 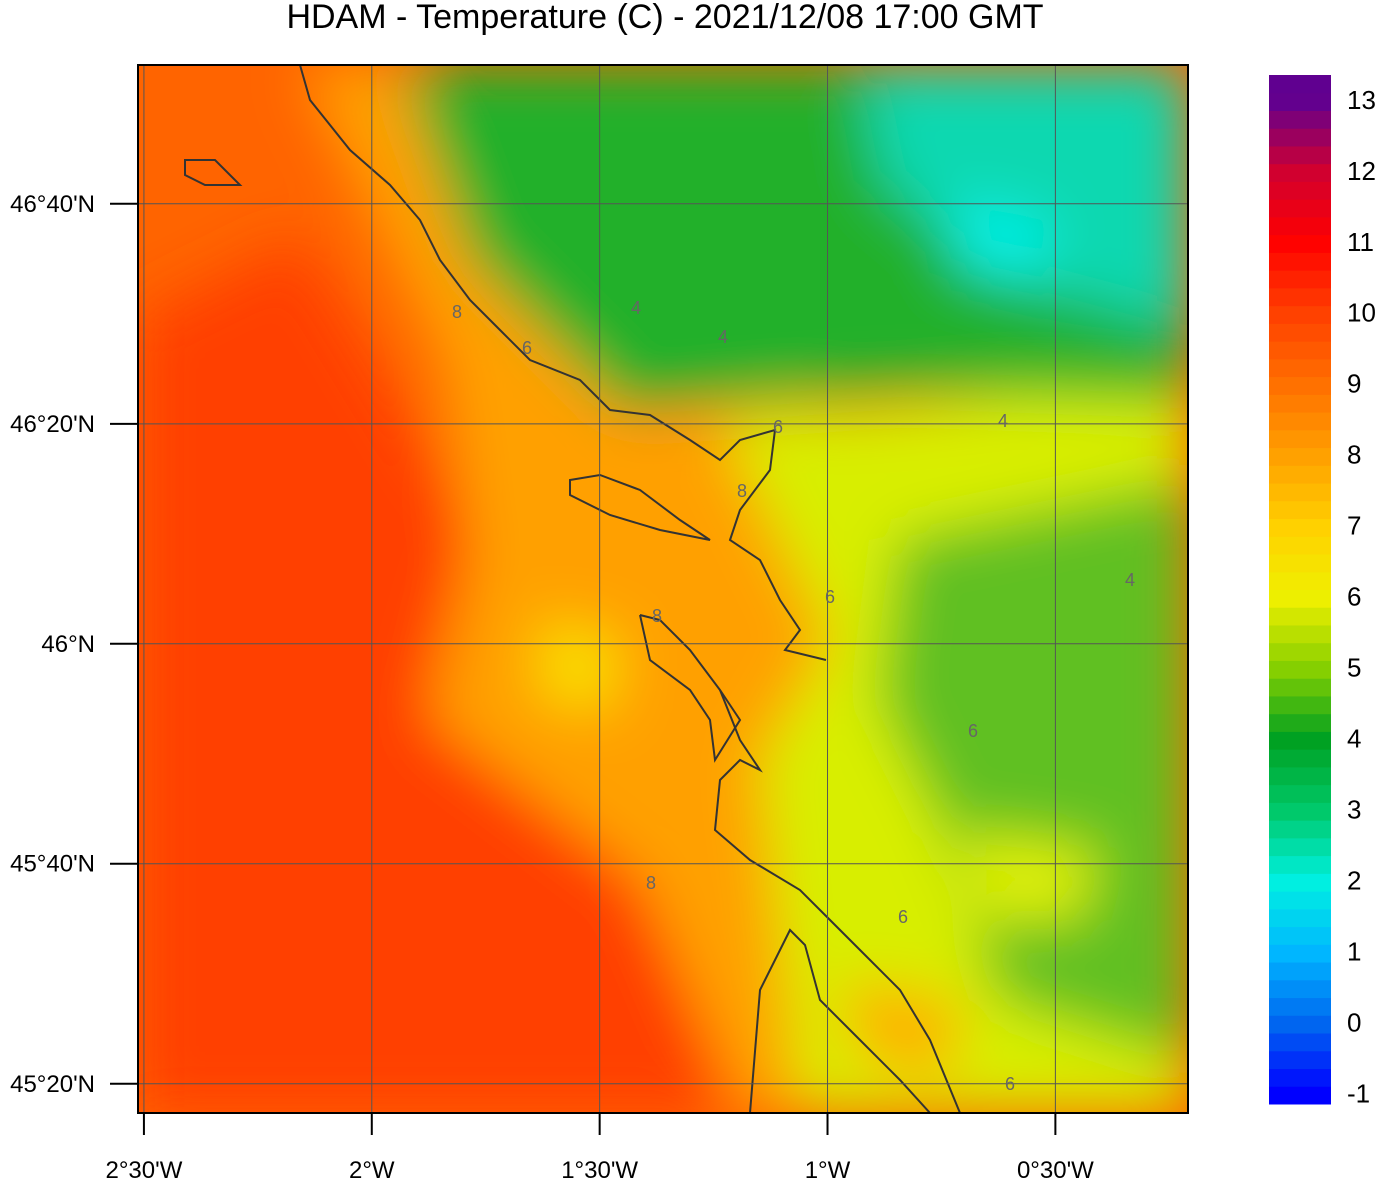 What do you see at coordinates (1354, 880) in the screenshot?
I see `colorbar-label: 2` at bounding box center [1354, 880].